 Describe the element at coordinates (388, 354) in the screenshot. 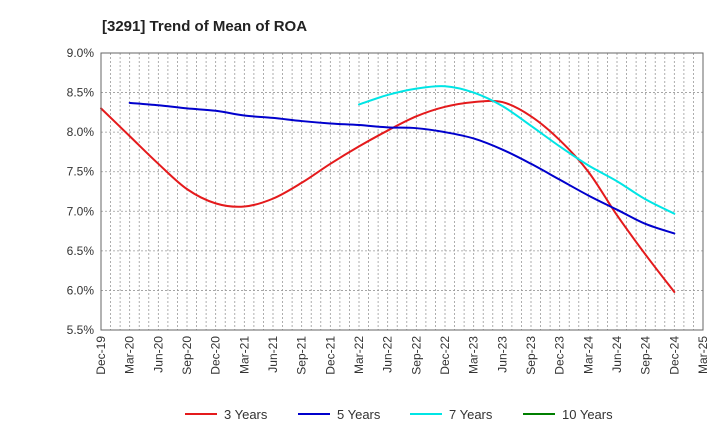

I see `x-tick-label: Jun-22` at that location.